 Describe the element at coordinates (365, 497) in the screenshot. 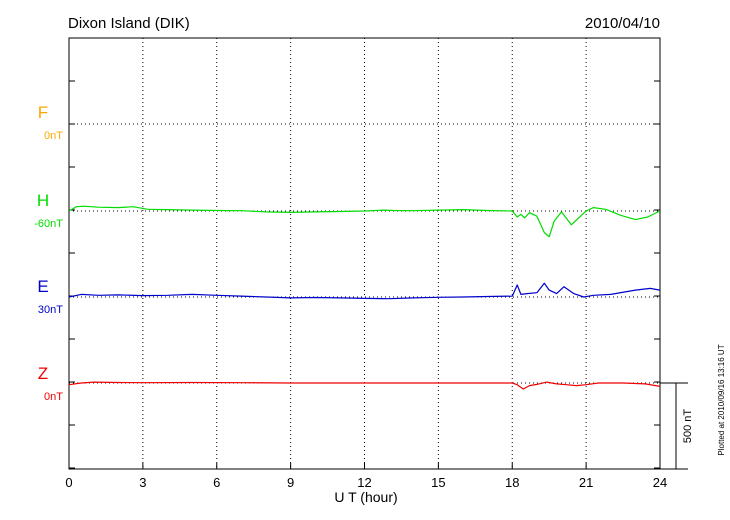

I see `x-axis-label: U T (hour)` at that location.